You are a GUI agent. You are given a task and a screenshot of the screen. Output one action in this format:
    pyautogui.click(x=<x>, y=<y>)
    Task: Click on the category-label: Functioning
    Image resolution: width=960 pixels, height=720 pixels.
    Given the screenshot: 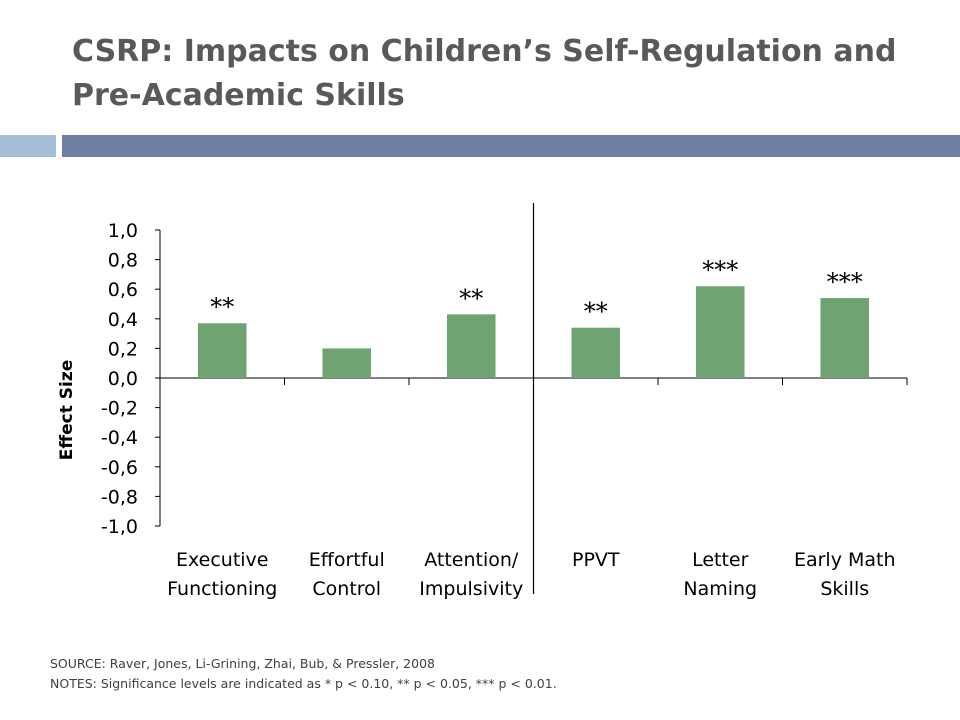 What is the action you would take?
    pyautogui.click(x=222, y=589)
    